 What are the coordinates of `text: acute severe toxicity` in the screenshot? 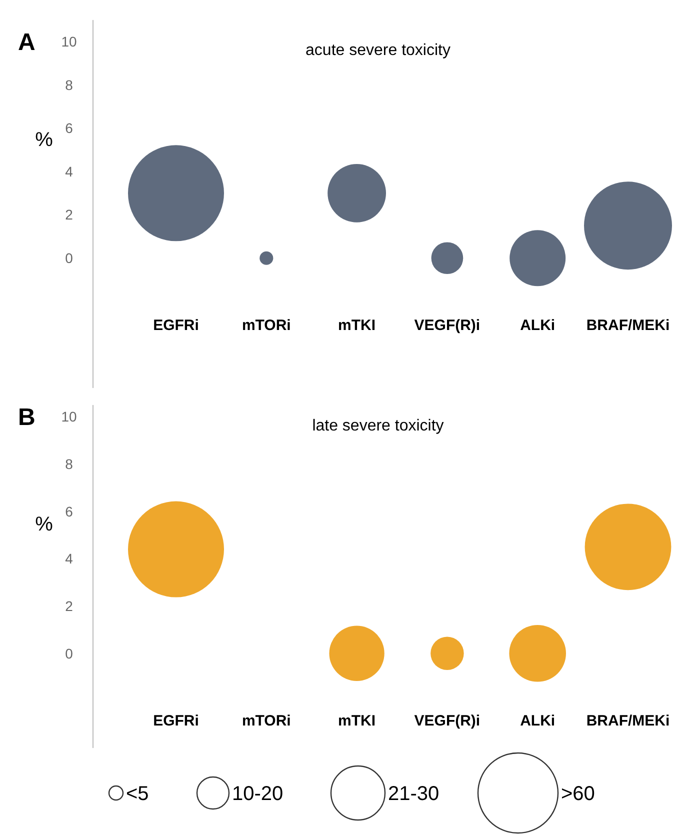 It's located at (378, 51).